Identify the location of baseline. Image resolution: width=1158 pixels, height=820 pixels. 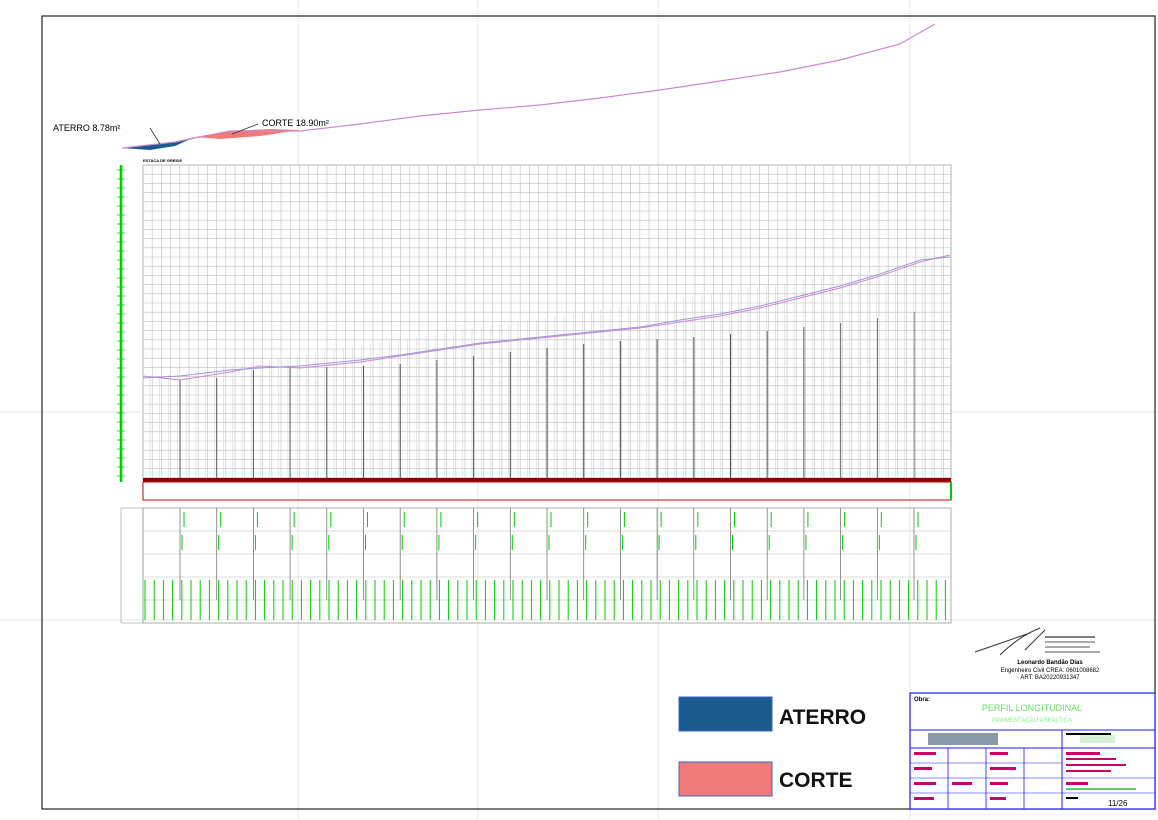
(547, 489).